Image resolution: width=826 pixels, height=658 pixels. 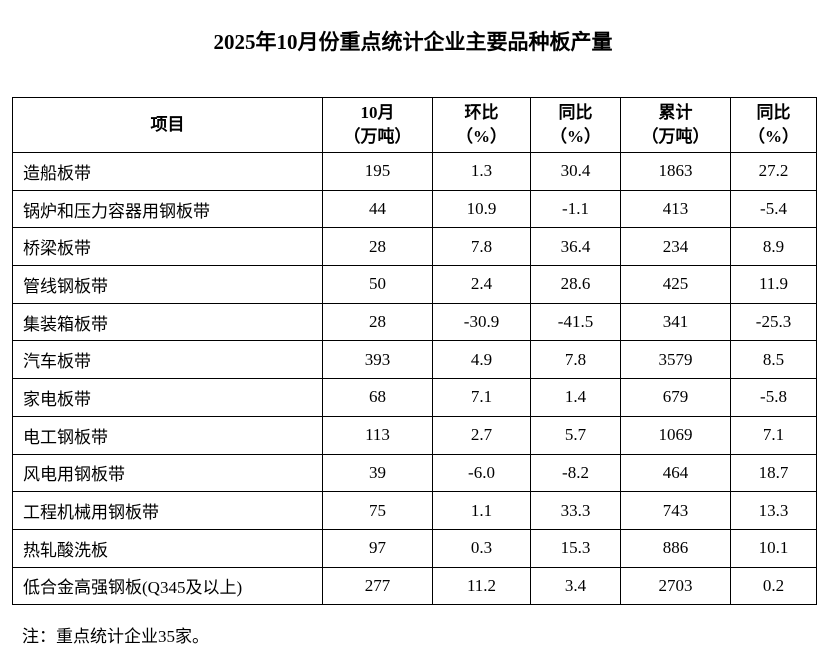 I want to click on header-text: 项目, so click(x=167, y=124).